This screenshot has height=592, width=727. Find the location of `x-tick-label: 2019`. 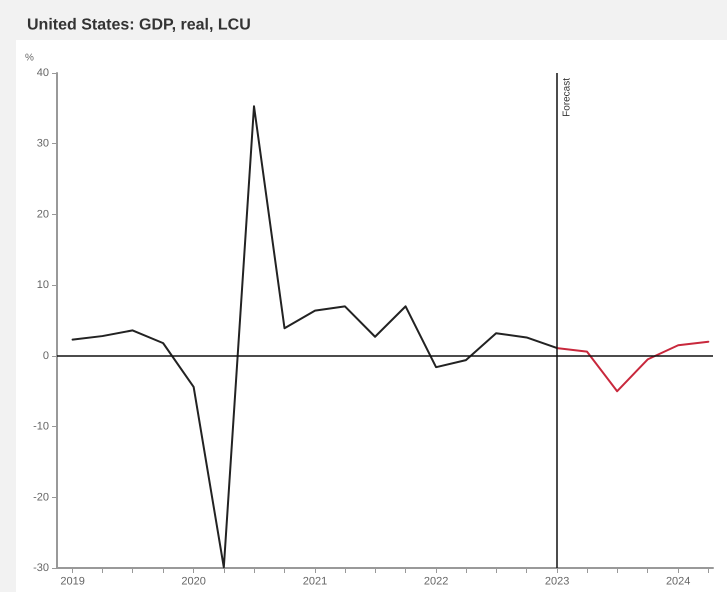

x-tick-label: 2019 is located at coordinates (72, 582).